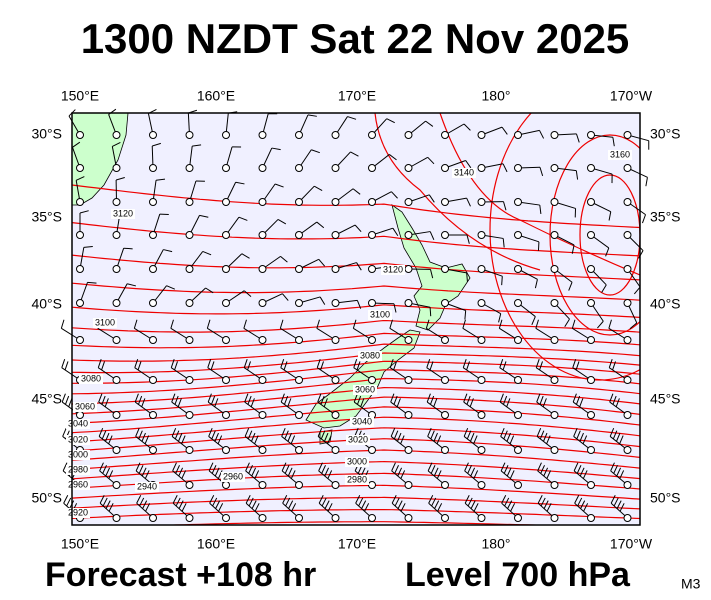  What do you see at coordinates (355, 38) in the screenshot?
I see `title: 1300 NZDT Sat 22 Nov 2025` at bounding box center [355, 38].